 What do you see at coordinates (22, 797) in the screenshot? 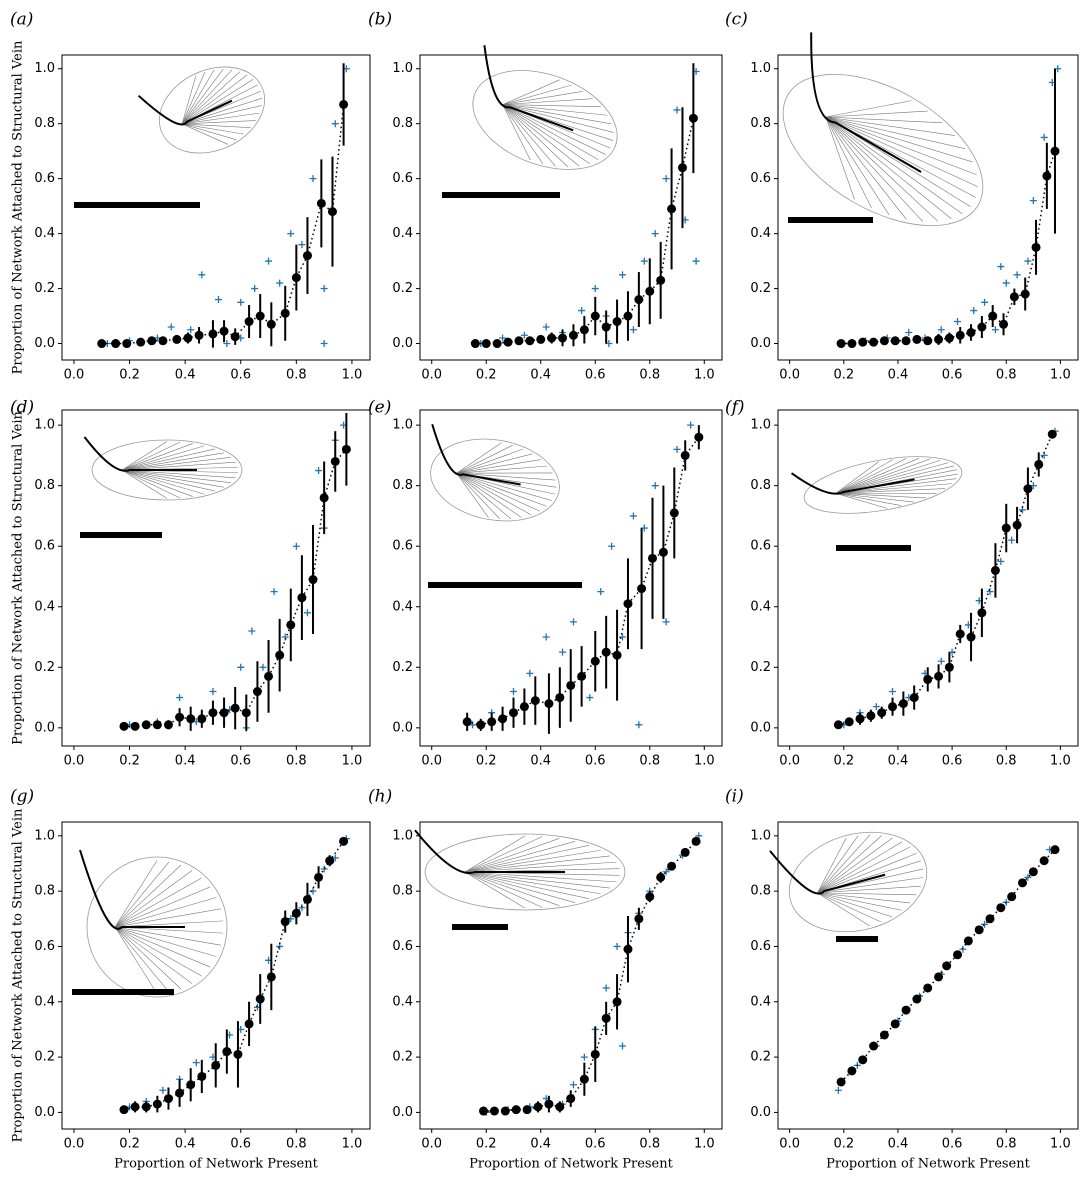
I see `panel-label: (g)` at bounding box center [22, 797].